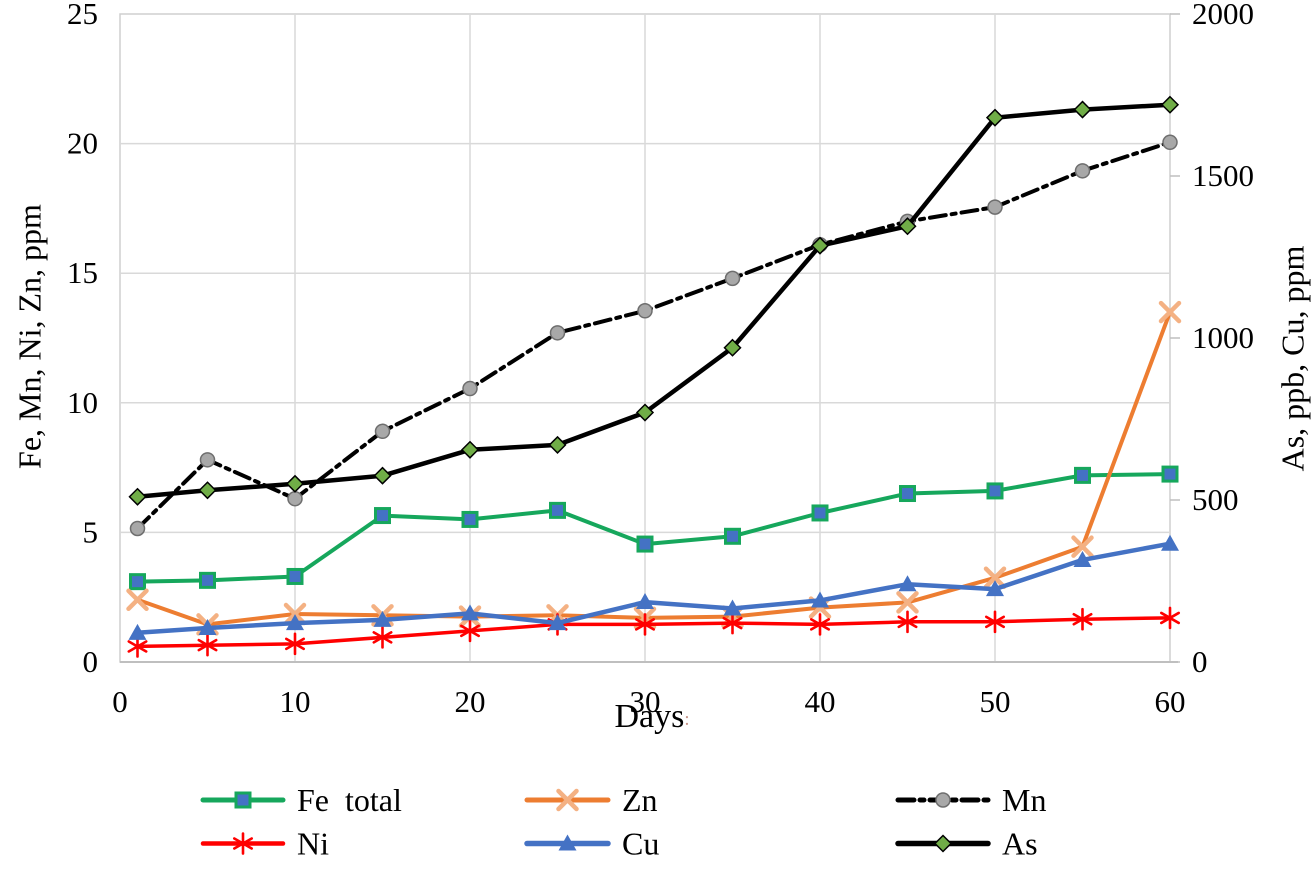 This screenshot has width=1316, height=878. I want to click on legend-label-as: As, so click(1020, 844).